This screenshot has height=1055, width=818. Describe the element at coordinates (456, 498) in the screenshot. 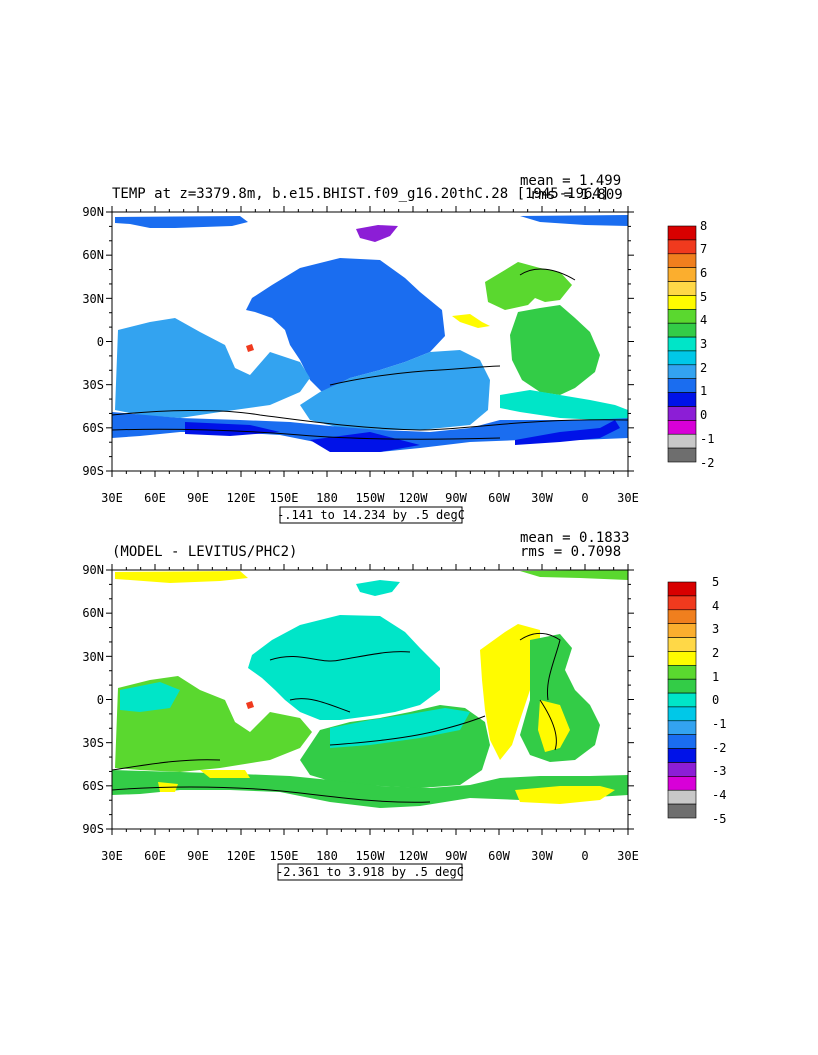

I see `lon-label: 90W` at that location.